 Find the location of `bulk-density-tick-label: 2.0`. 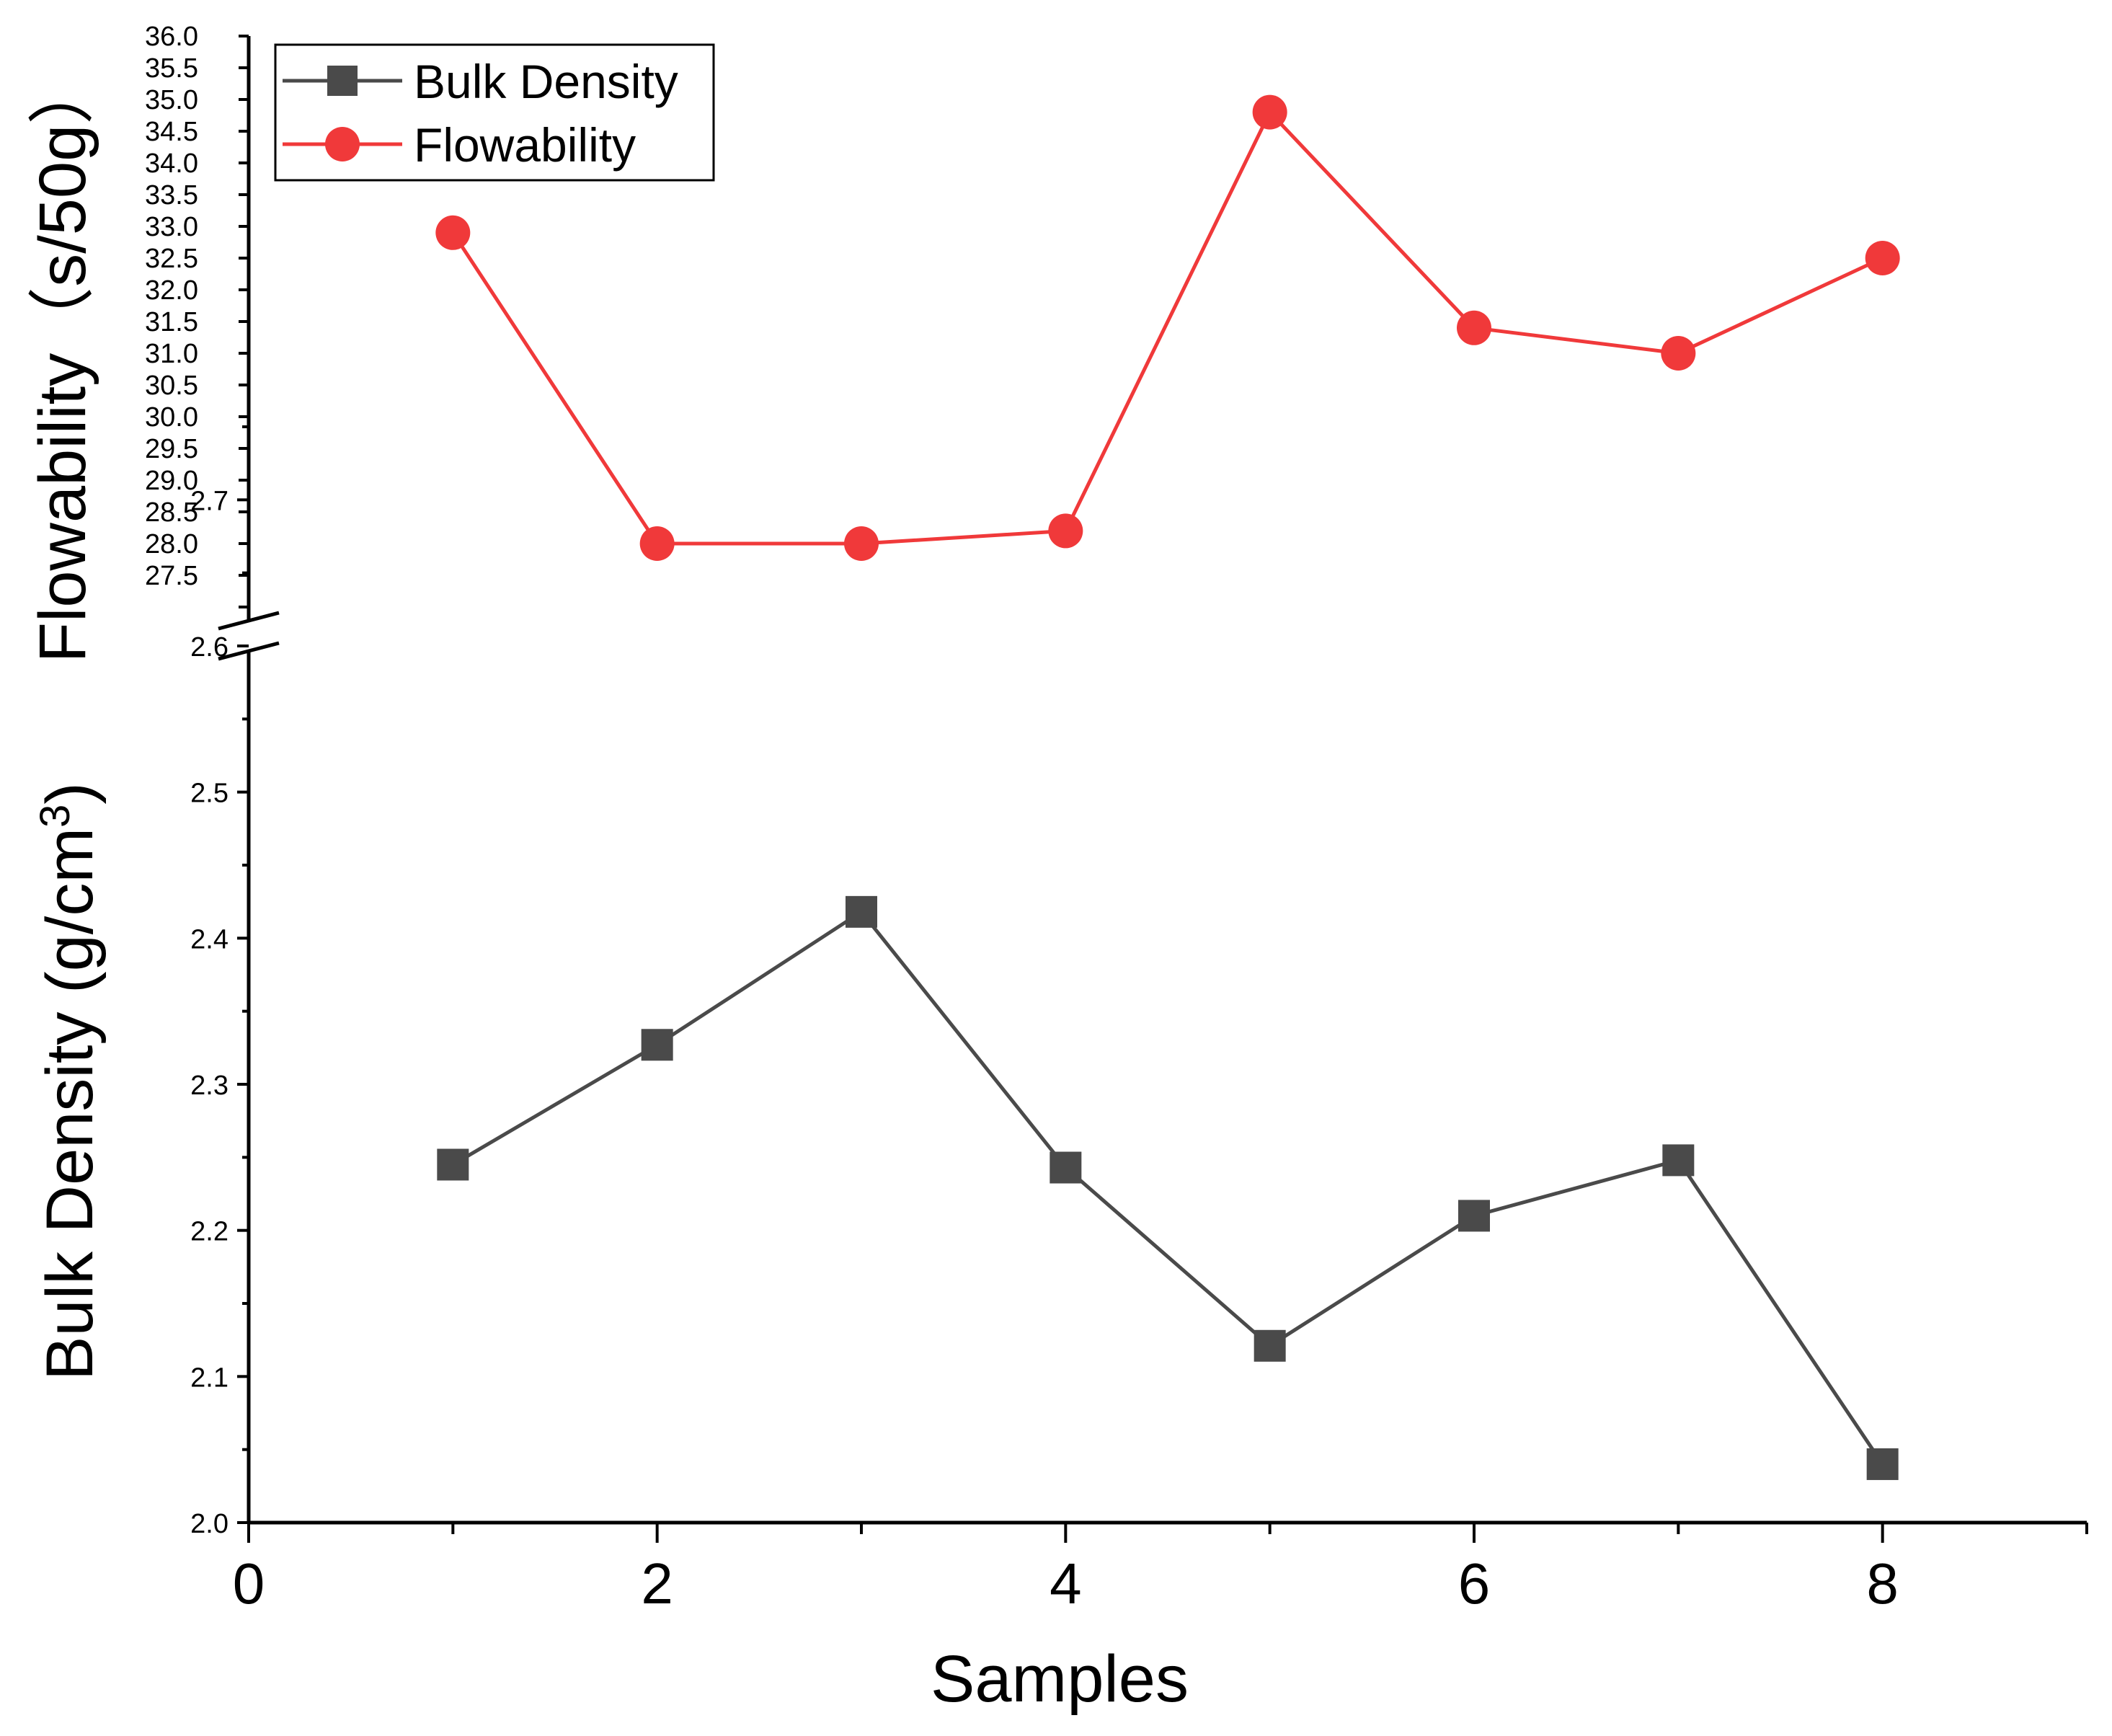

bulk-density-tick-label: 2.0 is located at coordinates (209, 1524).